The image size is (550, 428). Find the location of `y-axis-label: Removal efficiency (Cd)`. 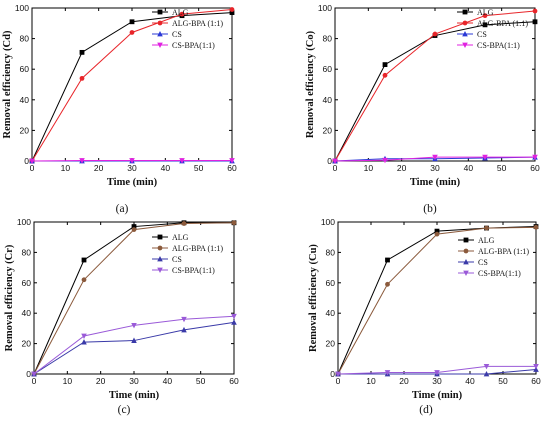

y-axis-label: Removal efficiency (Cd) is located at coordinates (7, 84).